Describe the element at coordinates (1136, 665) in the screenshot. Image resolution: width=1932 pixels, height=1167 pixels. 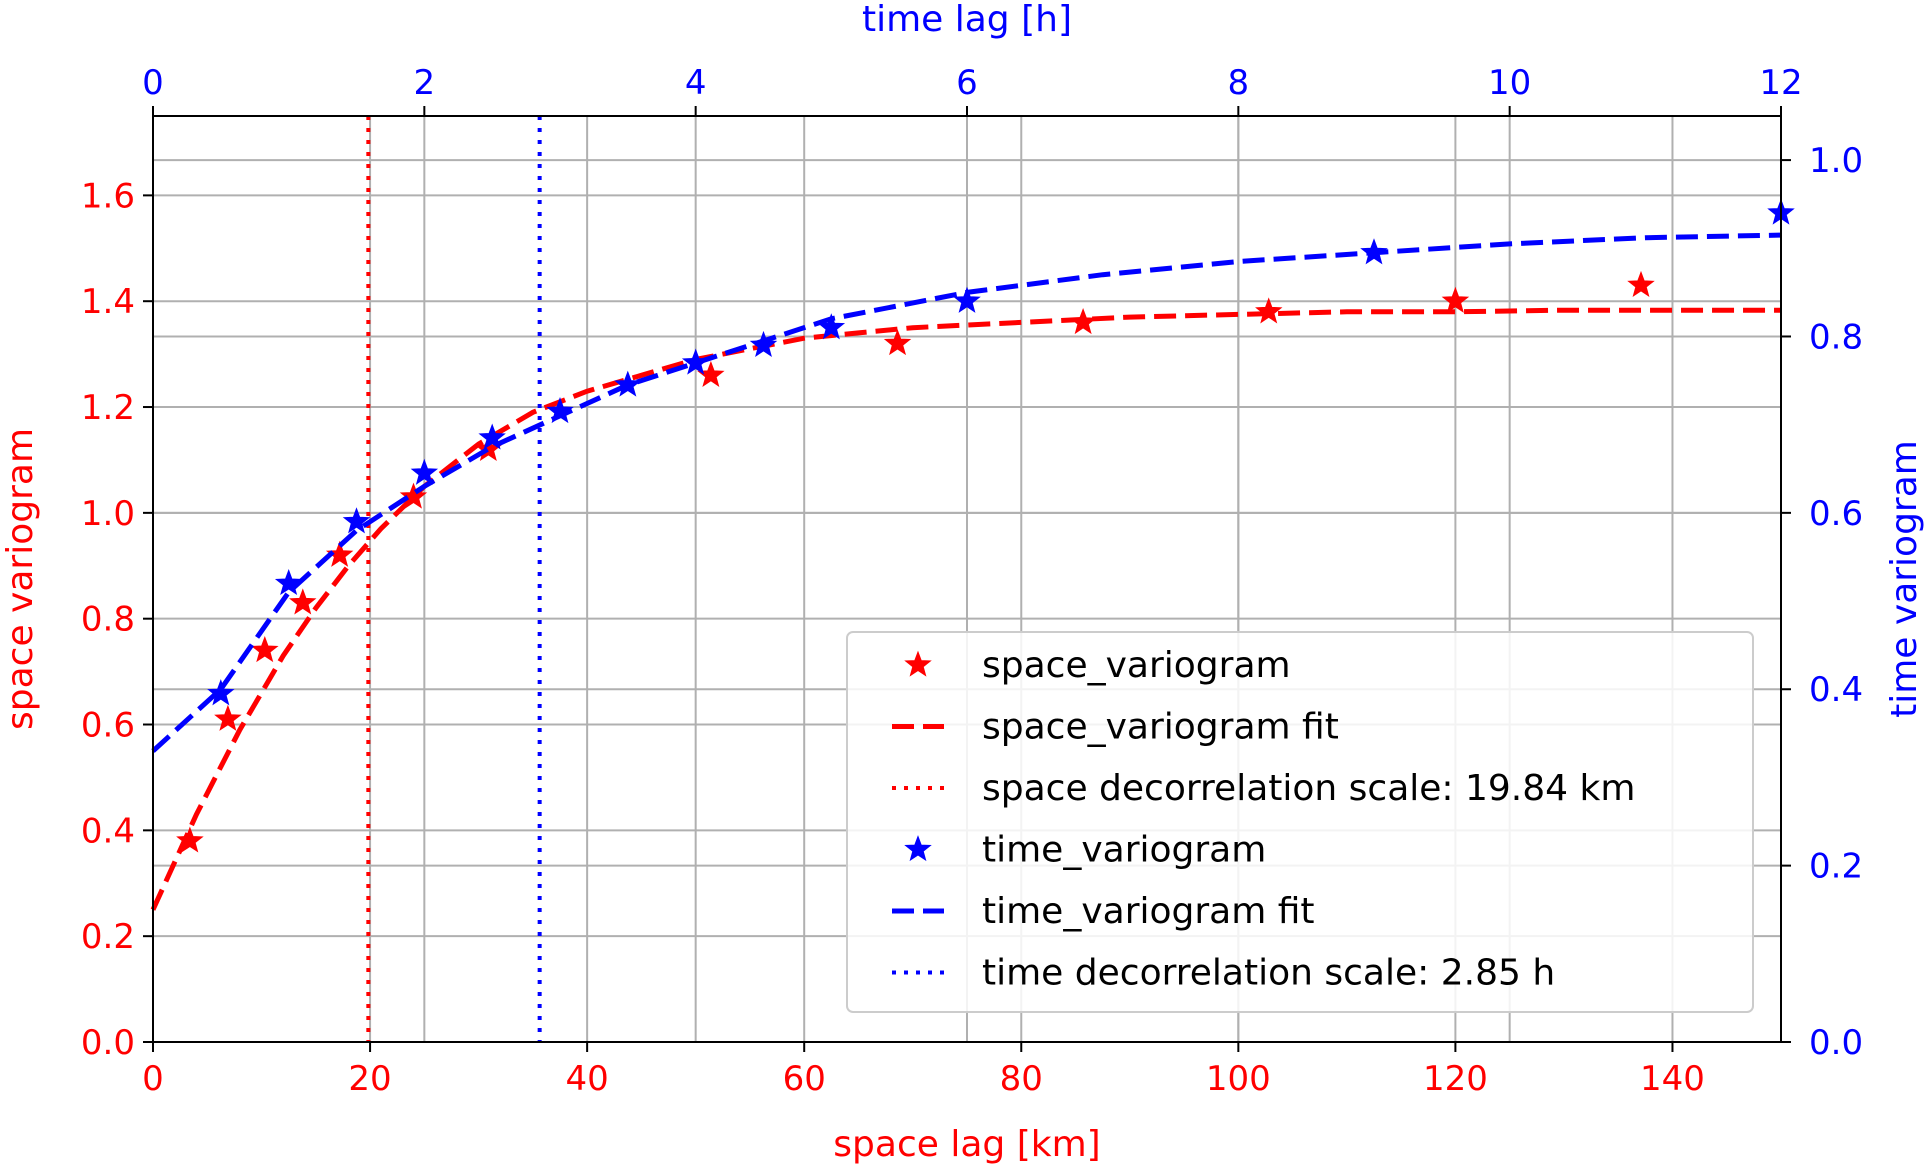
I see `legend-label: space_variogram` at that location.